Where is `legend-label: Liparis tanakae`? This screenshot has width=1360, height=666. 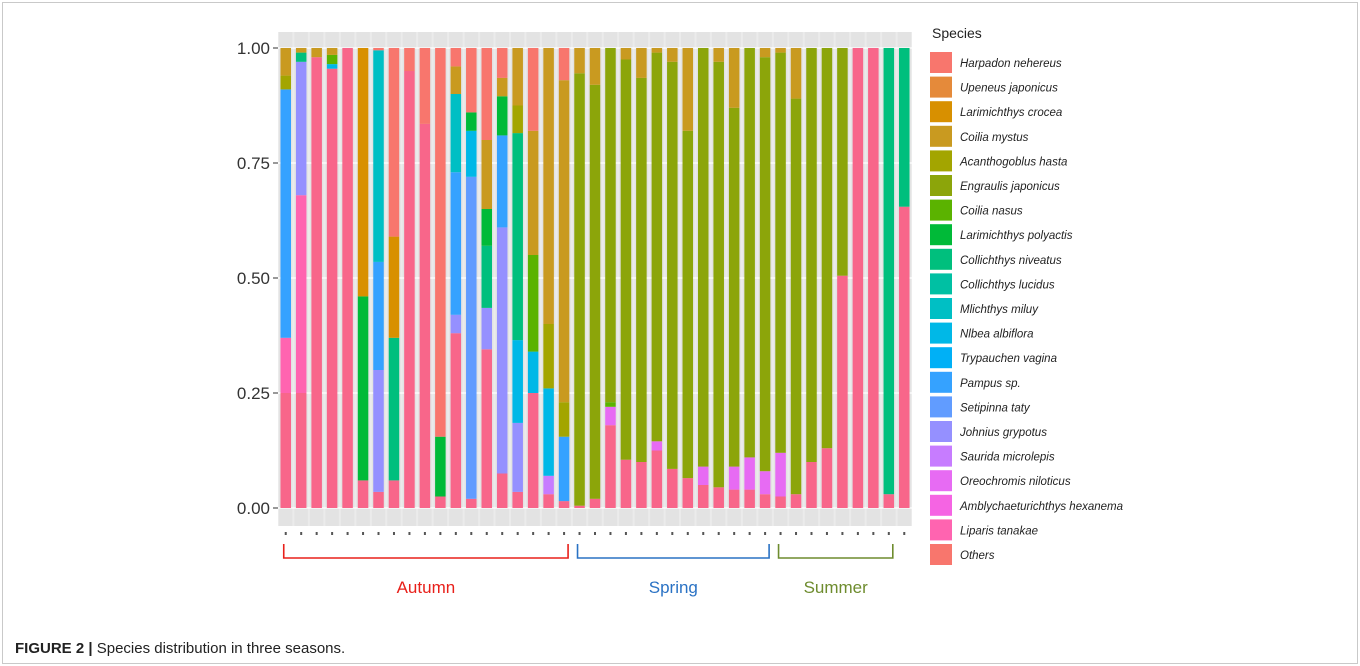 legend-label: Liparis tanakae is located at coordinates (999, 531).